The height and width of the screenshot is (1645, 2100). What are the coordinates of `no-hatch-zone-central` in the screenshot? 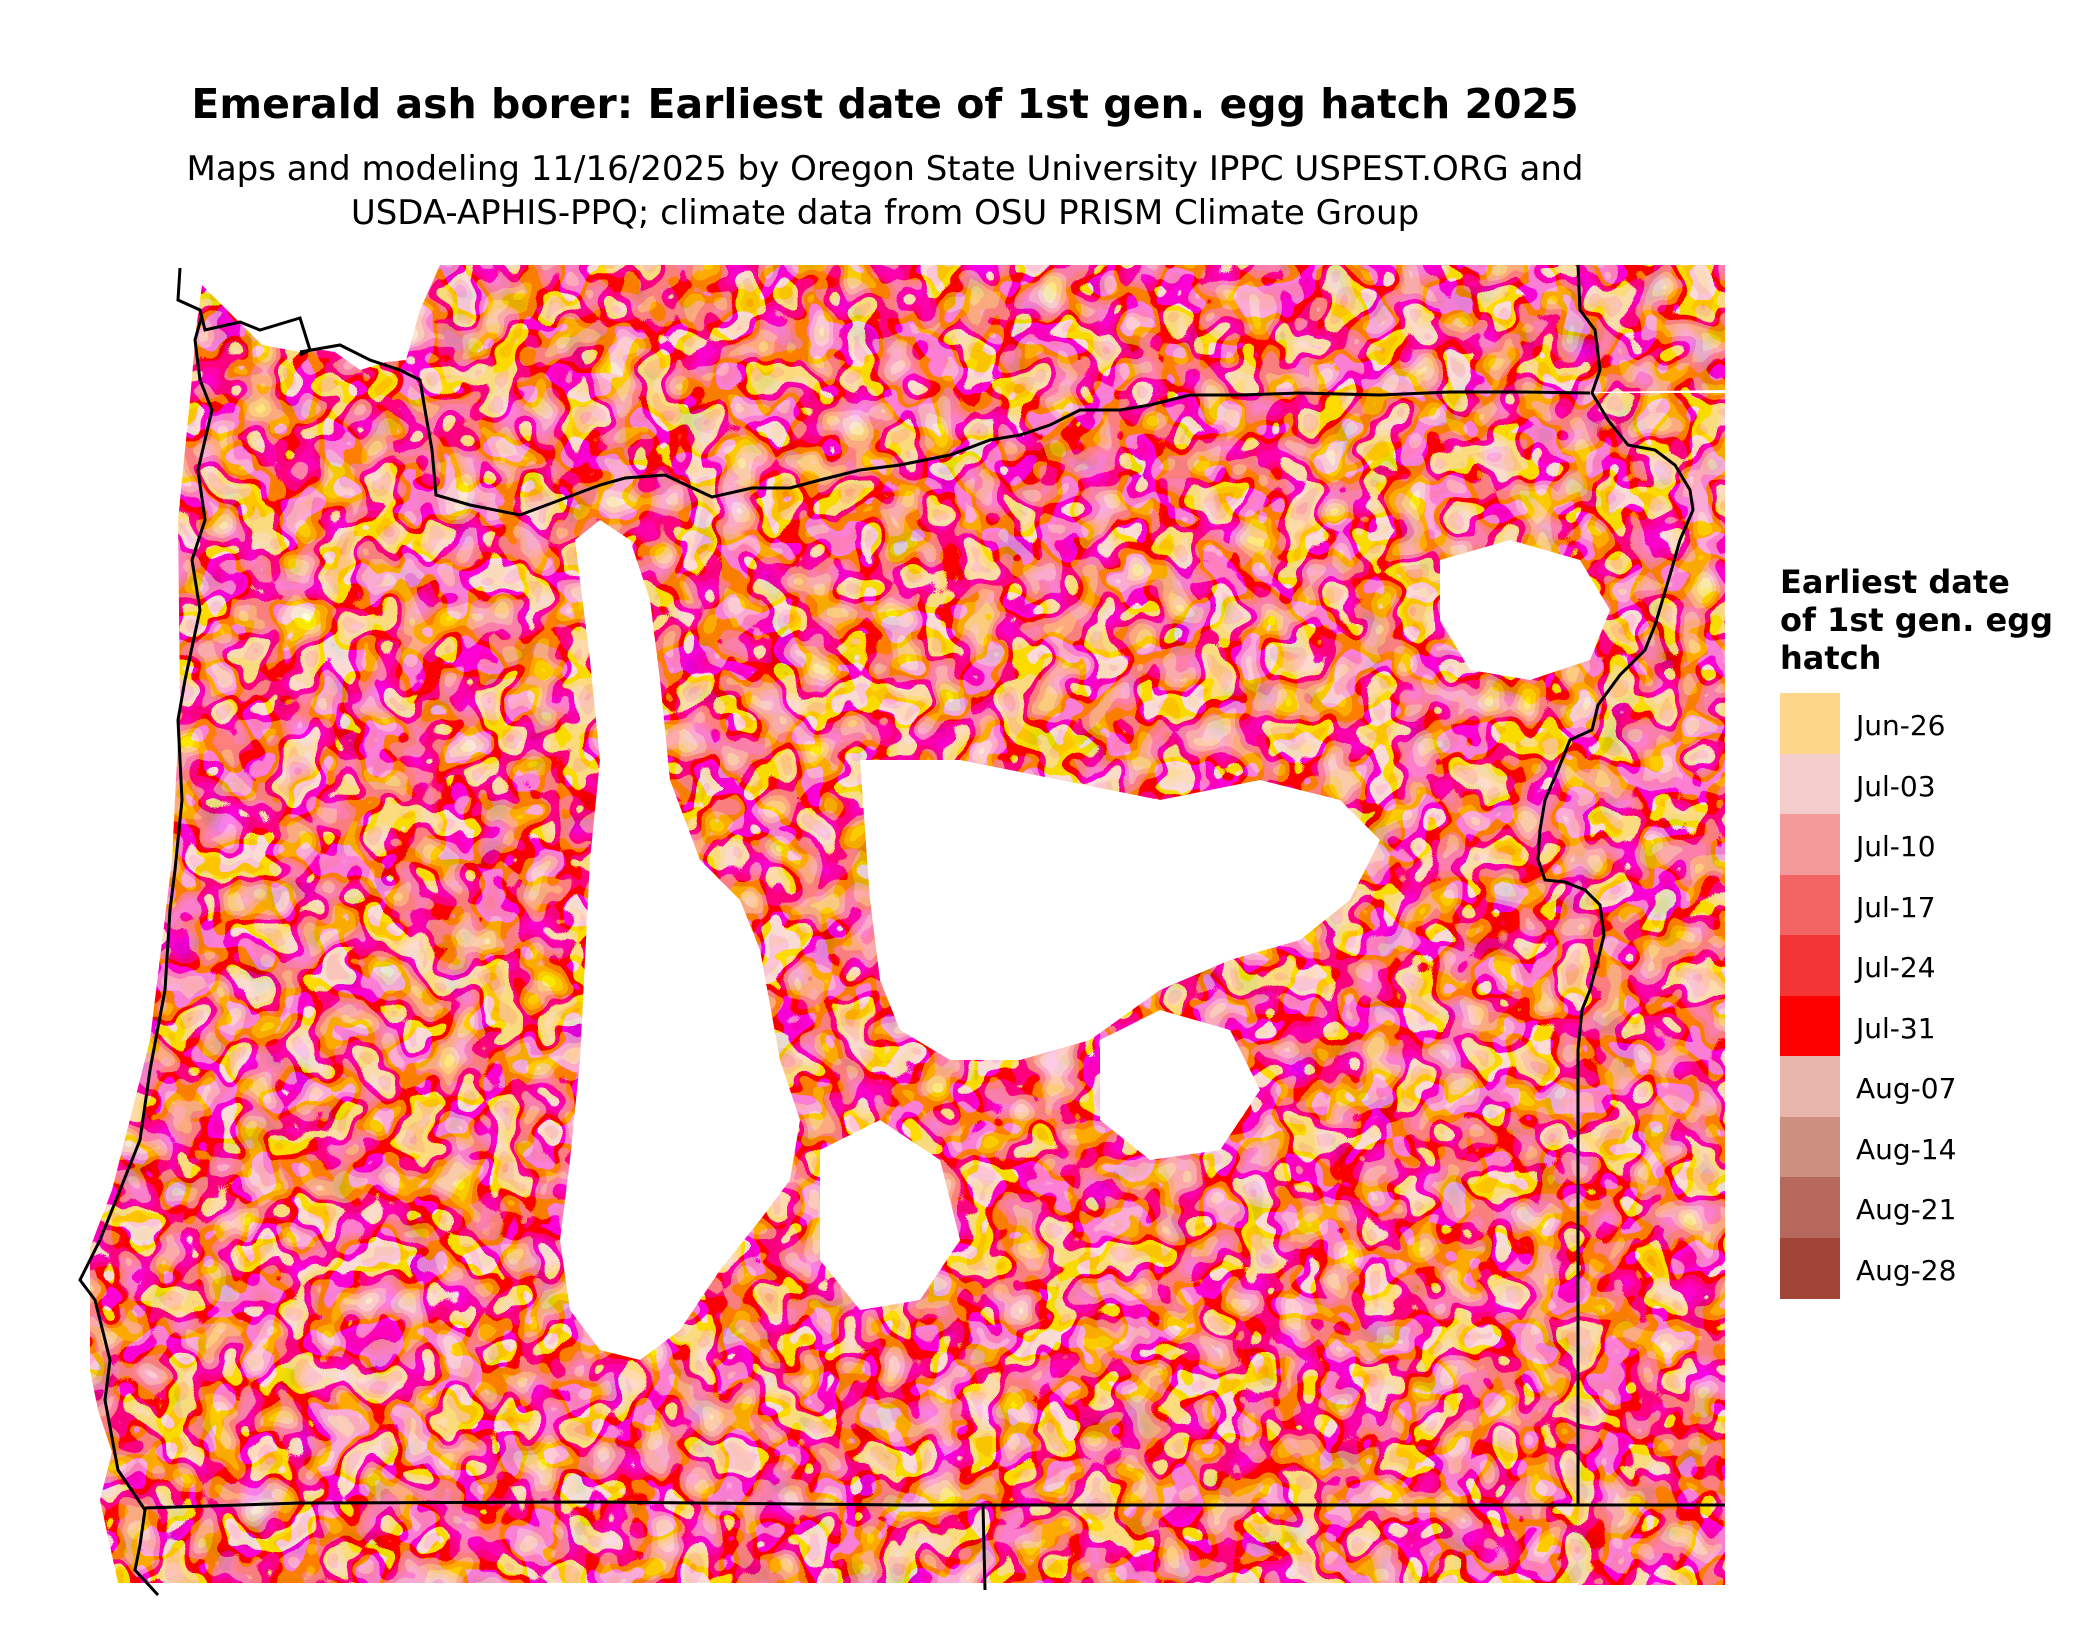 It's located at (1120, 910).